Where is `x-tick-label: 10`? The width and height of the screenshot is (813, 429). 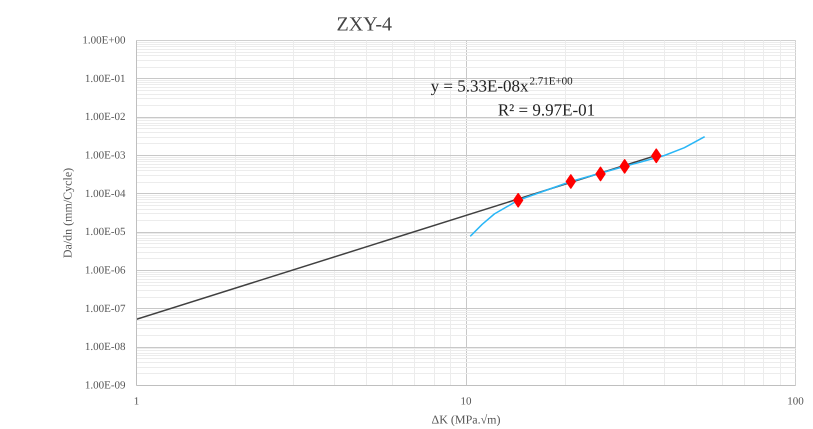
x-tick-label: 10 is located at coordinates (466, 402).